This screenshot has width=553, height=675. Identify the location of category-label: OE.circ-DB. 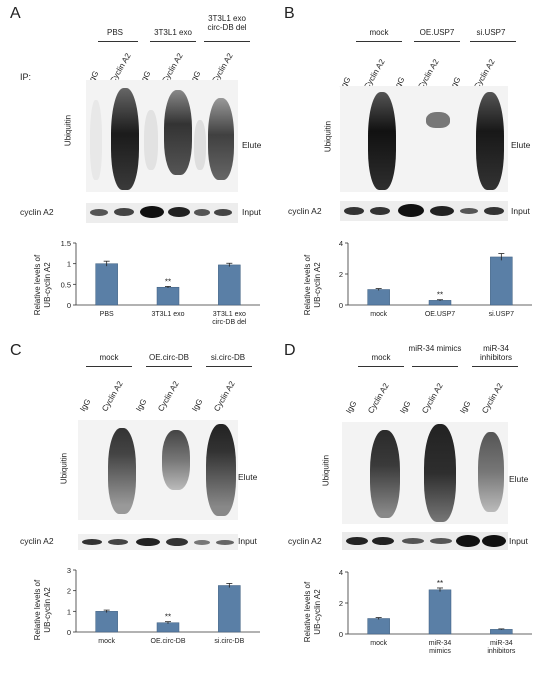
(168, 641).